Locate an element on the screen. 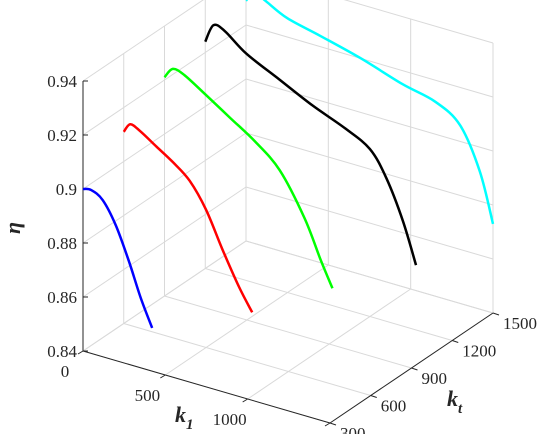 The width and height of the screenshot is (550, 434). k1-axis-line is located at coordinates (206, 387).